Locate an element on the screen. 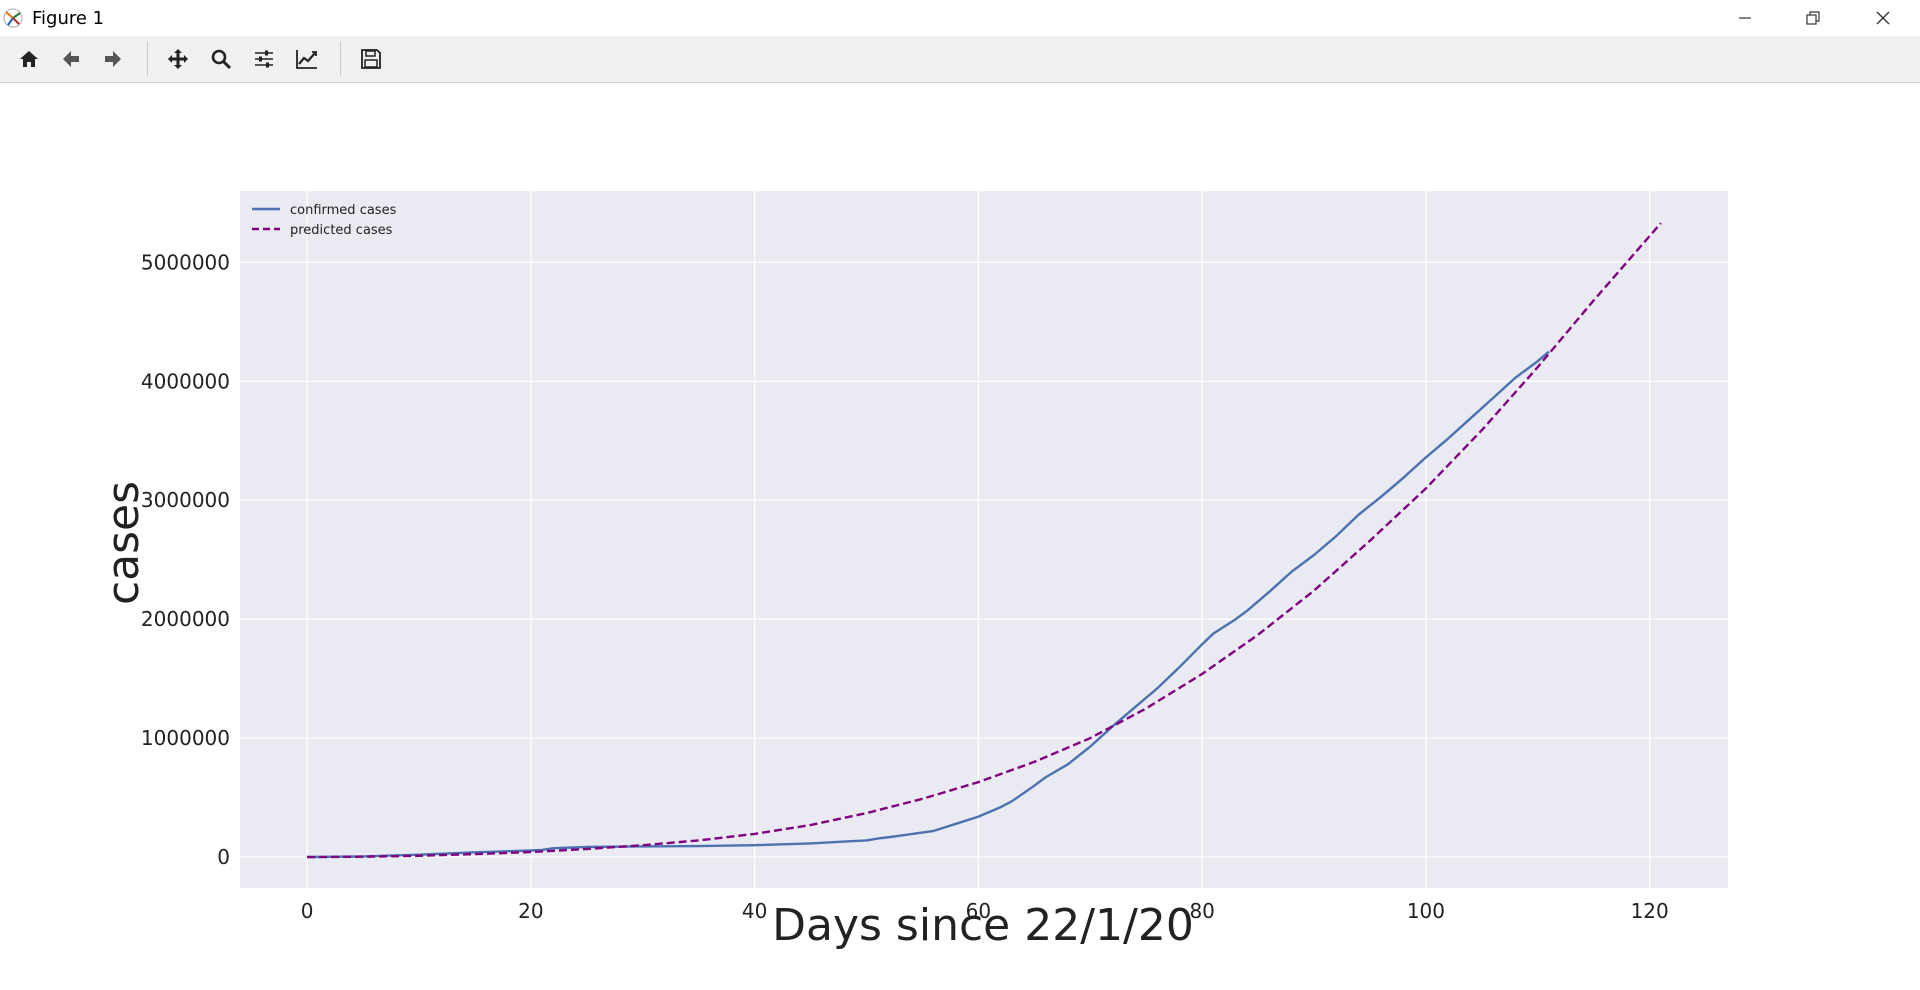 This screenshot has width=1920, height=990. x-axis-label: Days since 22/1/20 is located at coordinates (983, 925).